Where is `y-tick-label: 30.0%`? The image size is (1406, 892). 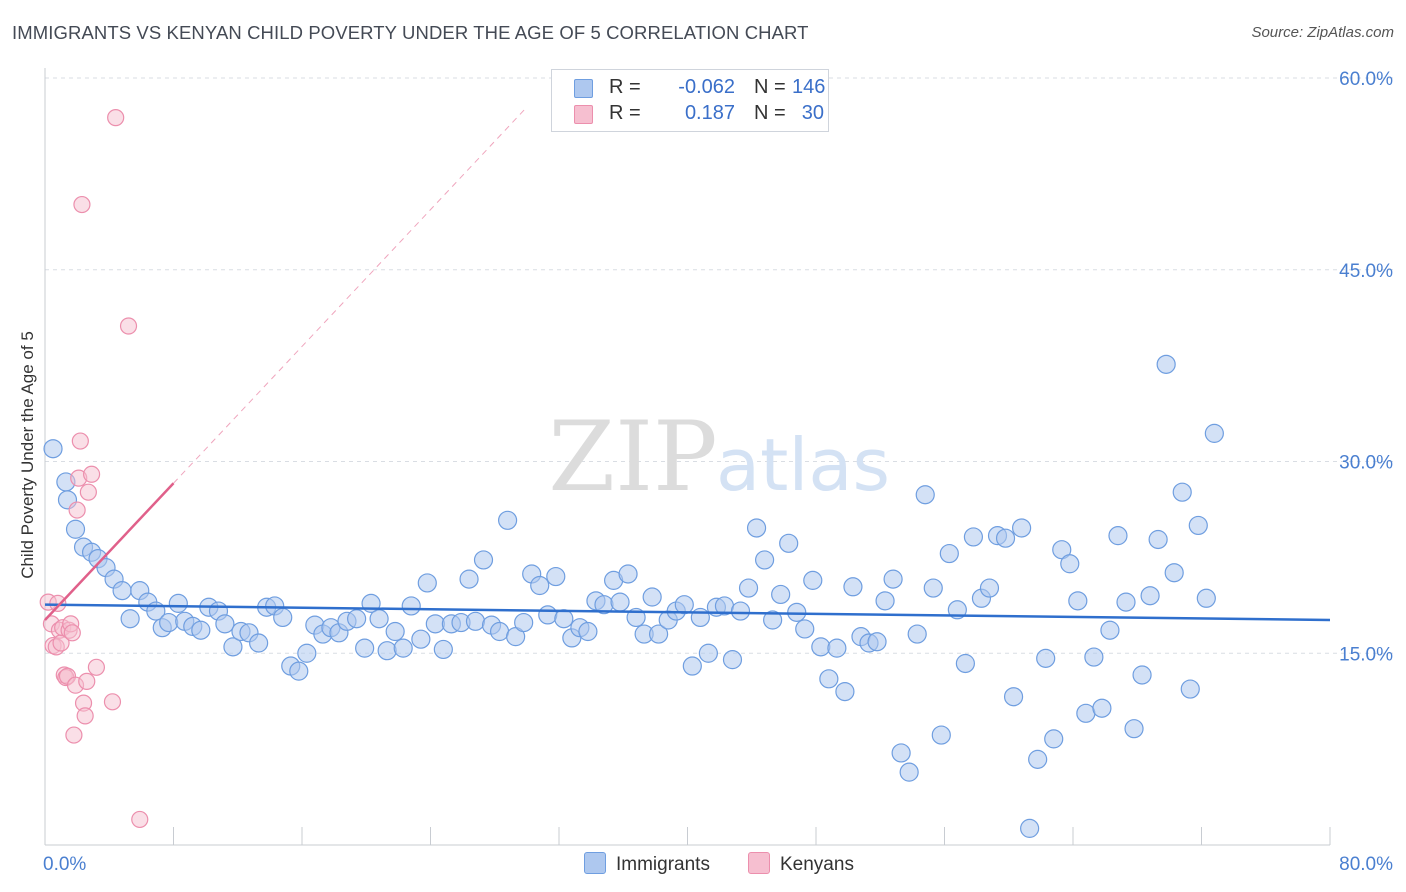 y-tick-label: 30.0% is located at coordinates (1366, 463).